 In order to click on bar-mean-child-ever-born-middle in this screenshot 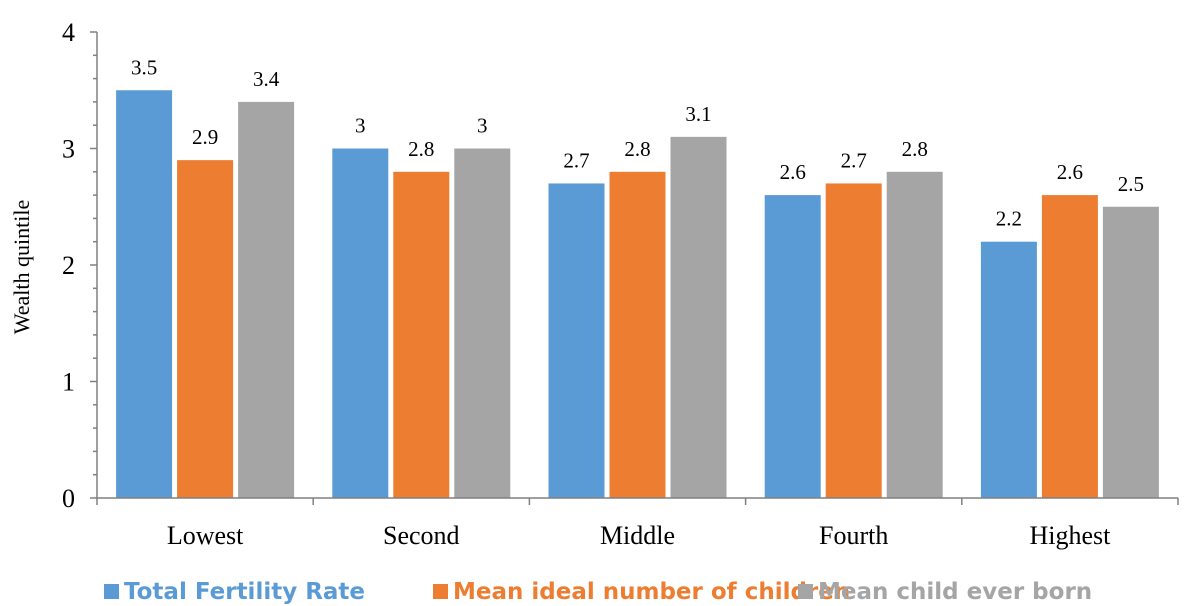, I will do `click(698, 317)`.